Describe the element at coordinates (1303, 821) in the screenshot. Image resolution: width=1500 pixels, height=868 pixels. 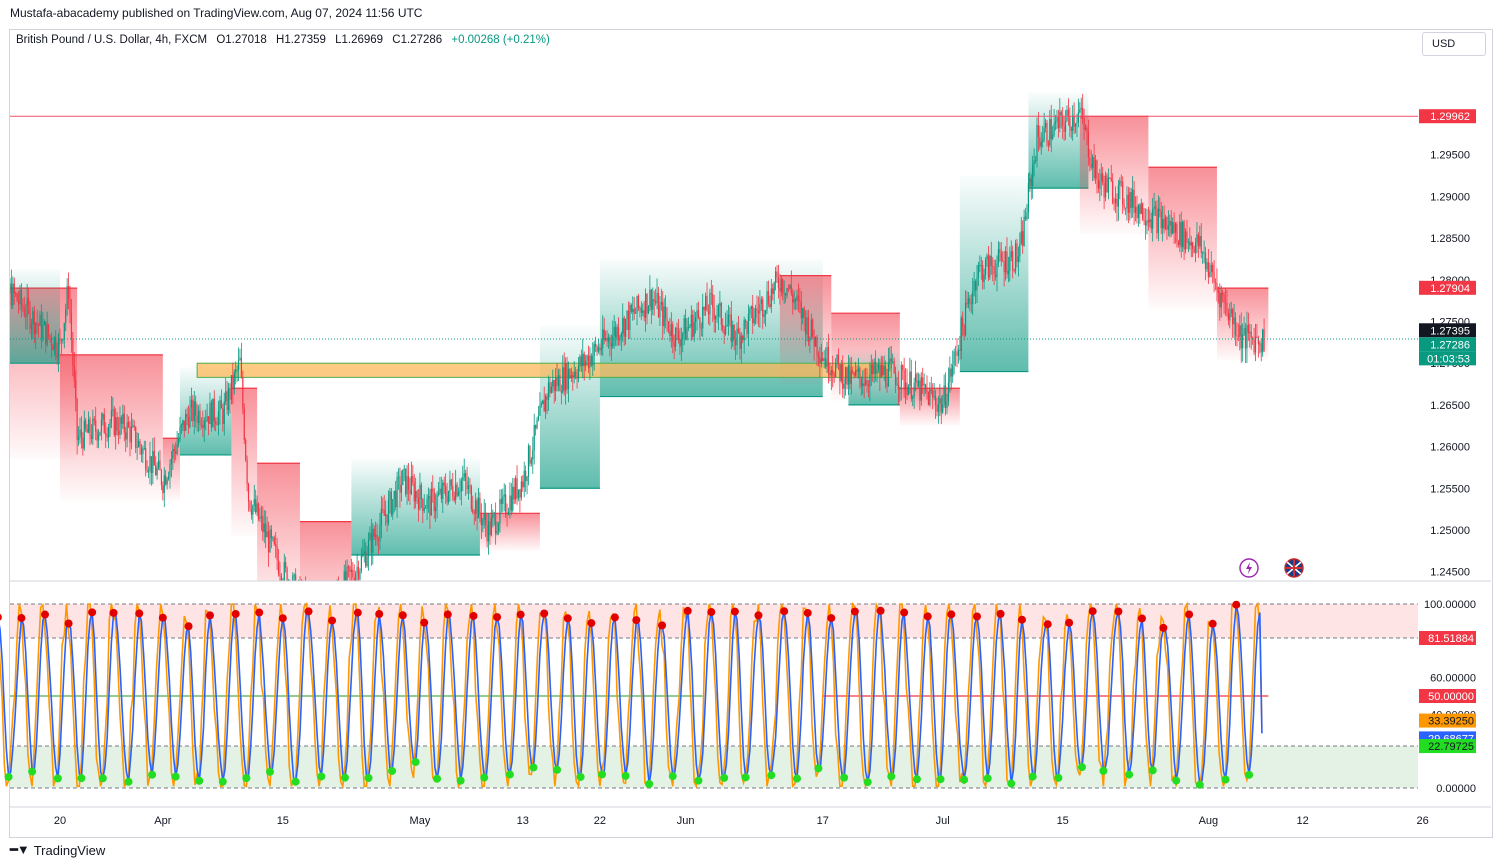
I see `time-tick-label: 12` at that location.